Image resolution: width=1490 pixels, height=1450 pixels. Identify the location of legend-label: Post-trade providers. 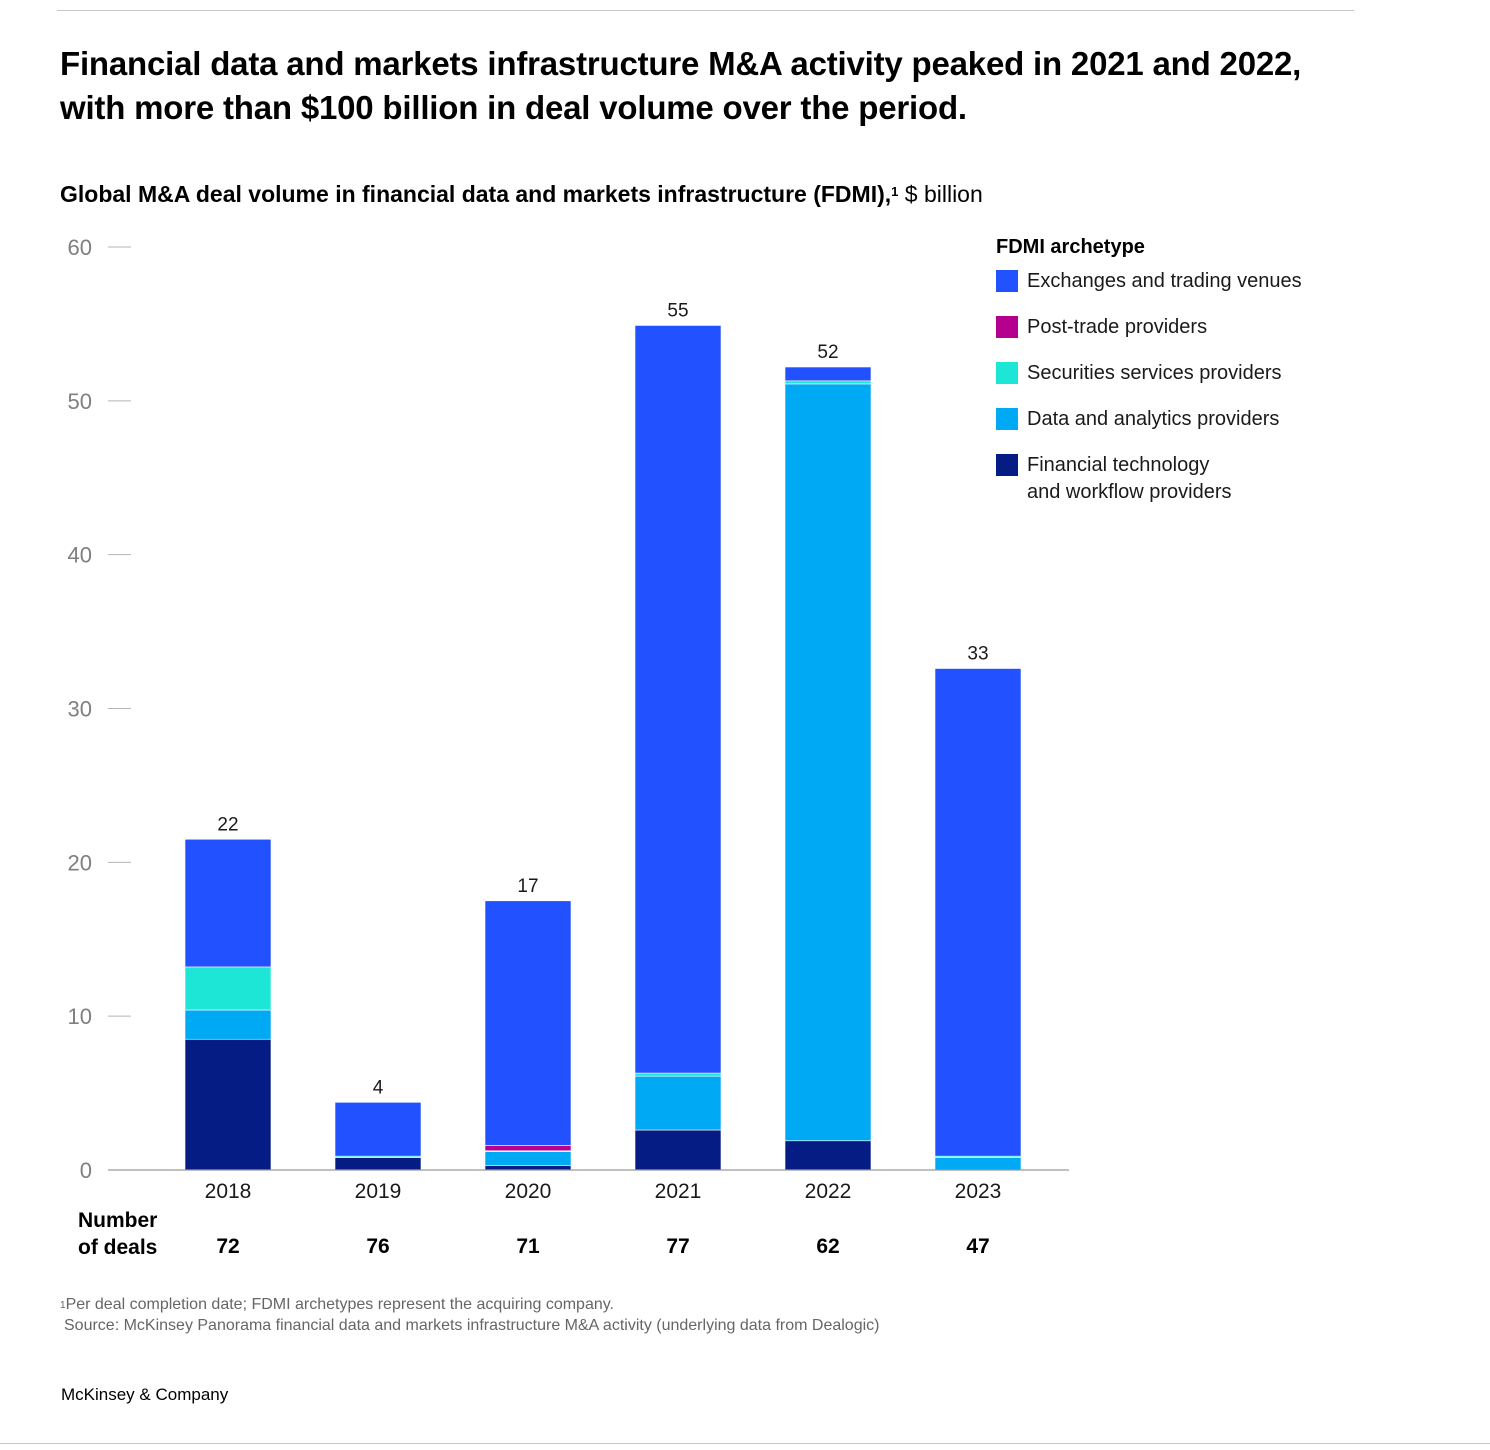
(1117, 327).